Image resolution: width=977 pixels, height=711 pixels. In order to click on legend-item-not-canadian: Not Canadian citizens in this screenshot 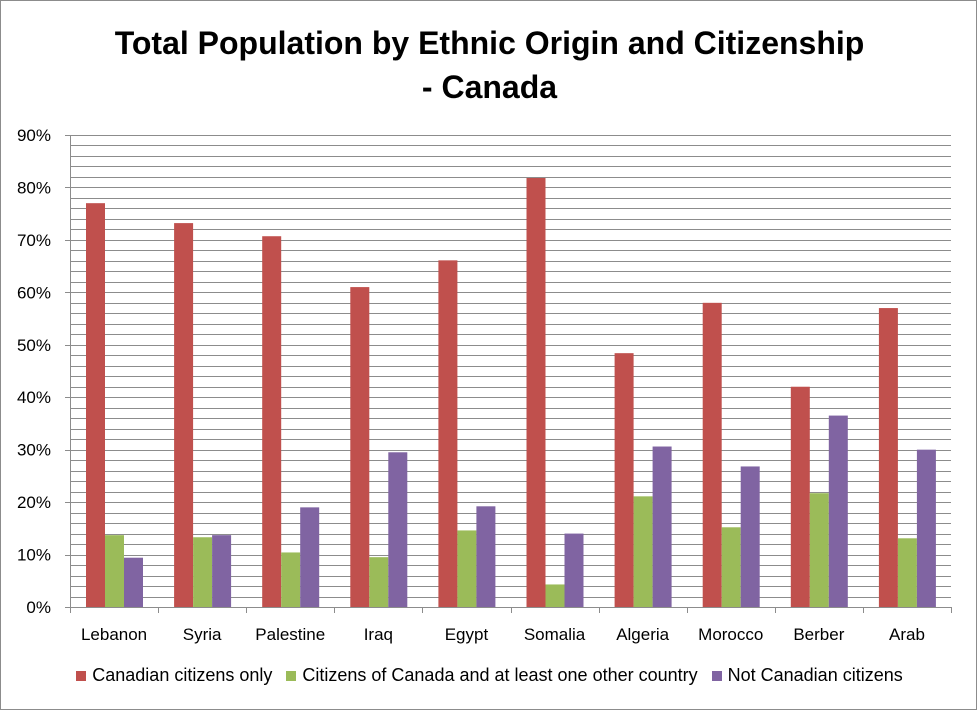, I will do `click(807, 675)`.